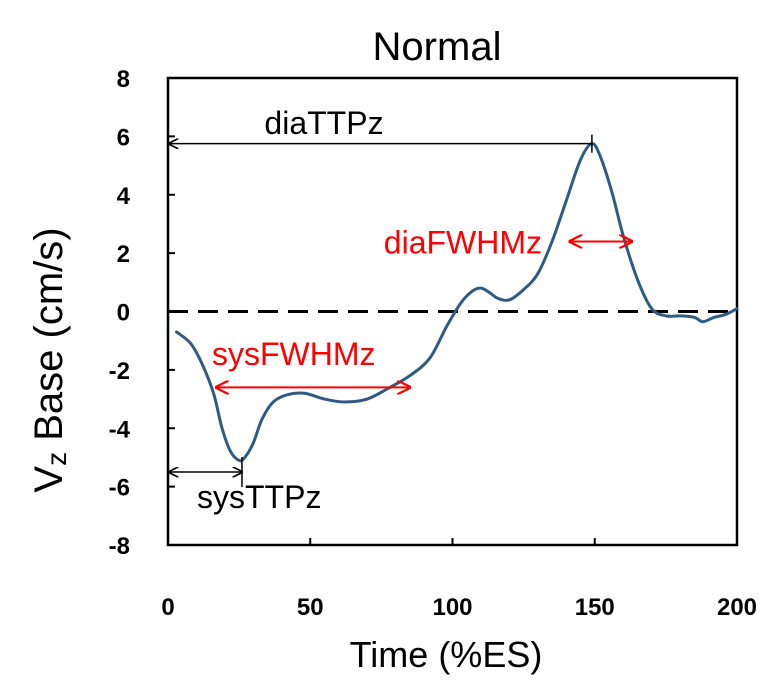  What do you see at coordinates (167, 607) in the screenshot?
I see `x-tick-label: 0` at bounding box center [167, 607].